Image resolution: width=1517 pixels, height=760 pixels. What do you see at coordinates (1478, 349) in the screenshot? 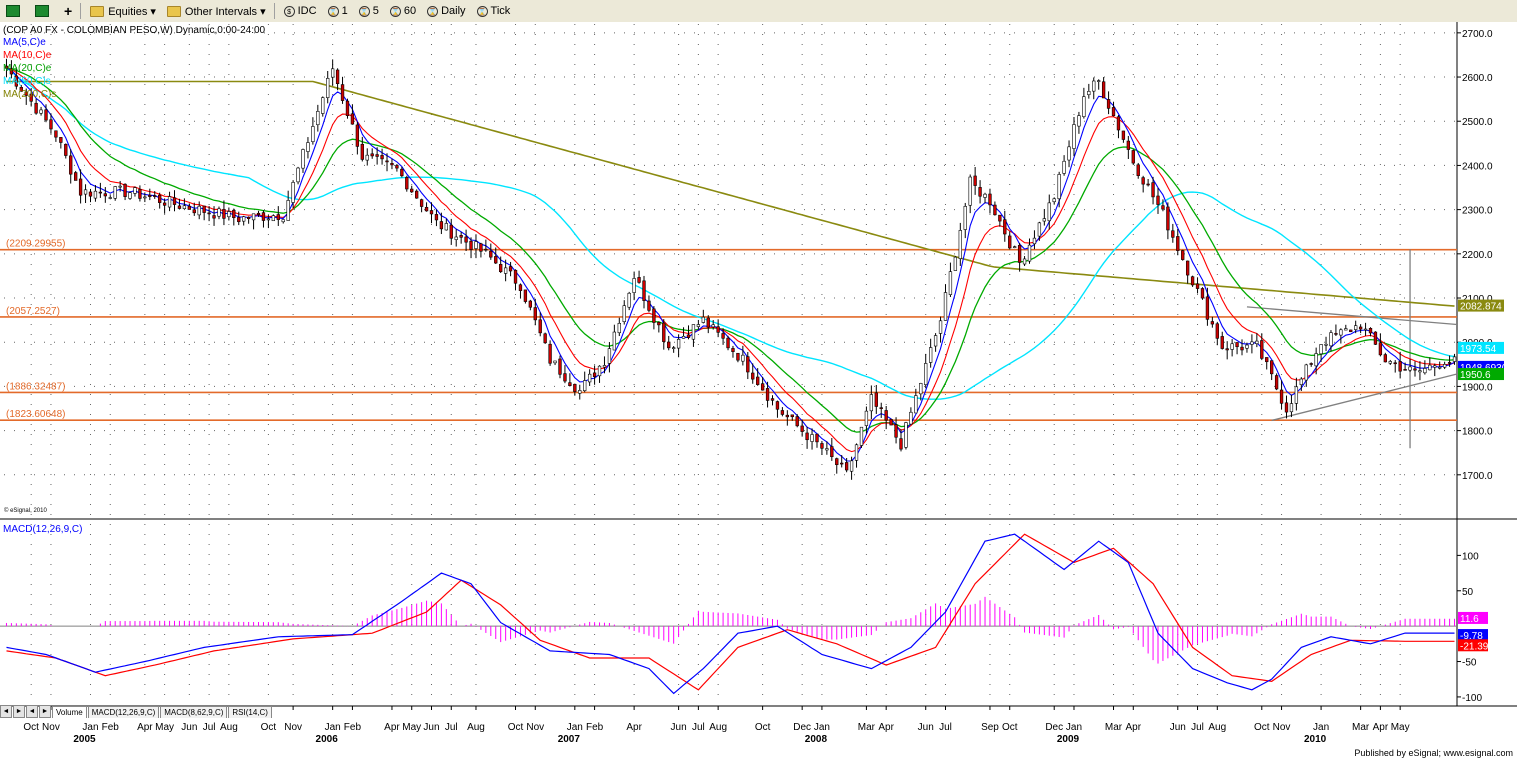
I see `price-tag: 1973.54` at bounding box center [1478, 349].